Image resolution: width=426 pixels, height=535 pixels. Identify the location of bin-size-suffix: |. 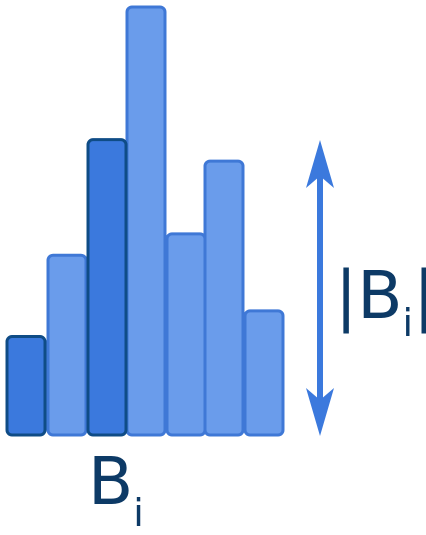
(419, 295).